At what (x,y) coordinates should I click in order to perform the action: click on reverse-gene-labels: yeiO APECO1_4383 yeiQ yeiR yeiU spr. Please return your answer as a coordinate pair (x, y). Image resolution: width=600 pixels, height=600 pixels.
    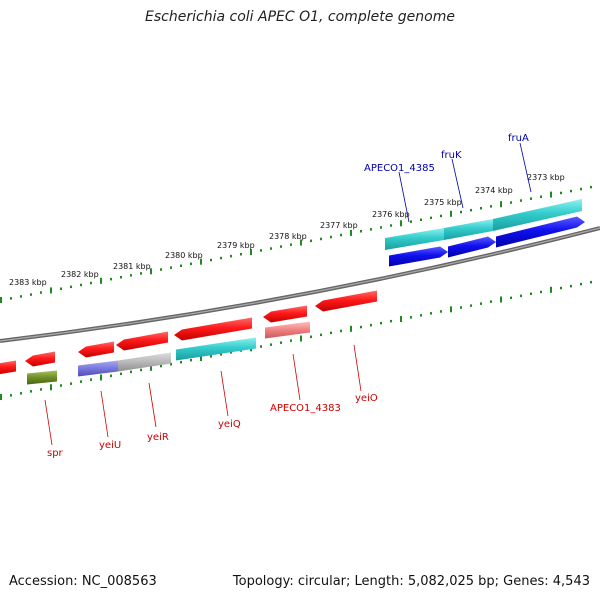
    Looking at the image, I should click on (211, 401).